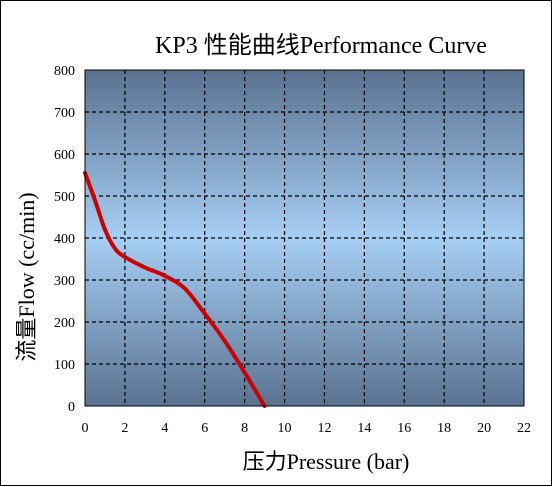 The width and height of the screenshot is (552, 487). I want to click on x-tick-label: 6, so click(204, 428).